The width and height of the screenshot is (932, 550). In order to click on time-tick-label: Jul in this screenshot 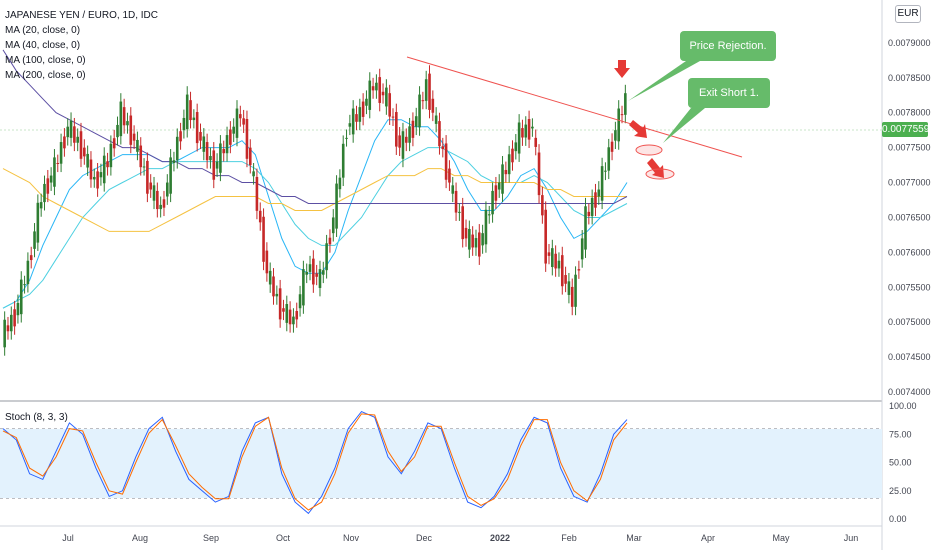, I will do `click(68, 538)`.